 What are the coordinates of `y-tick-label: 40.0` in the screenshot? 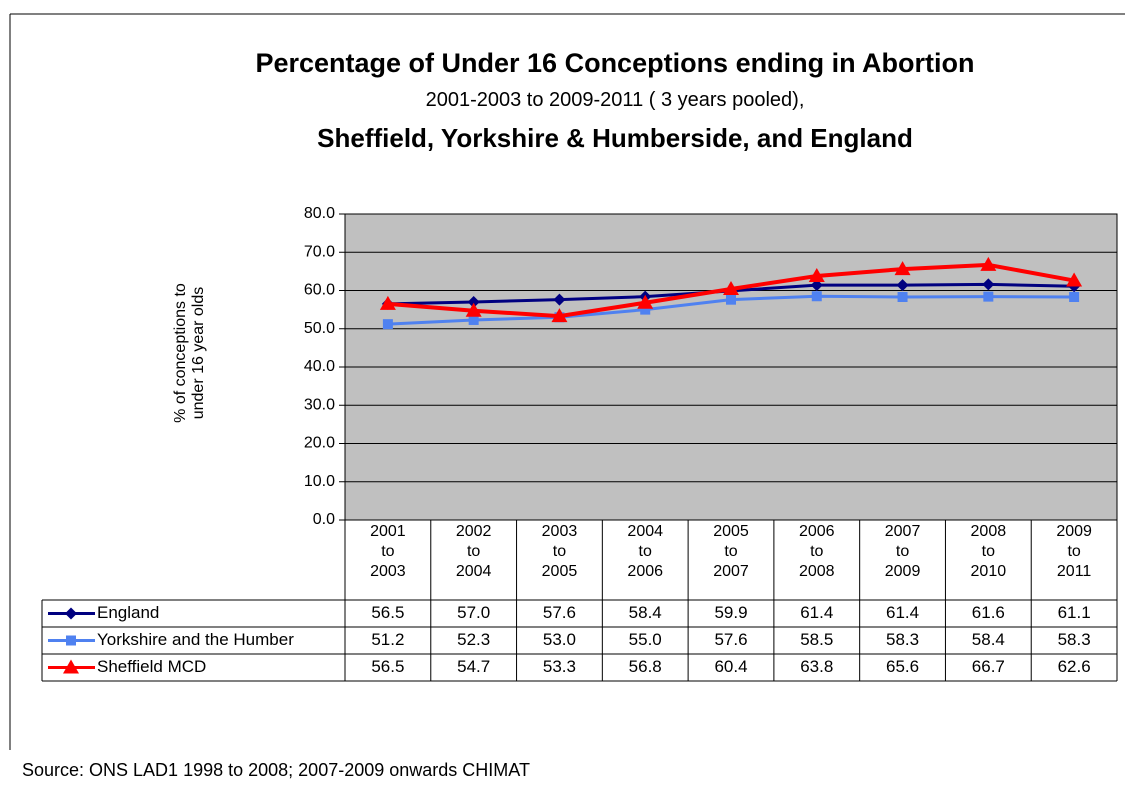 It's located at (319, 366).